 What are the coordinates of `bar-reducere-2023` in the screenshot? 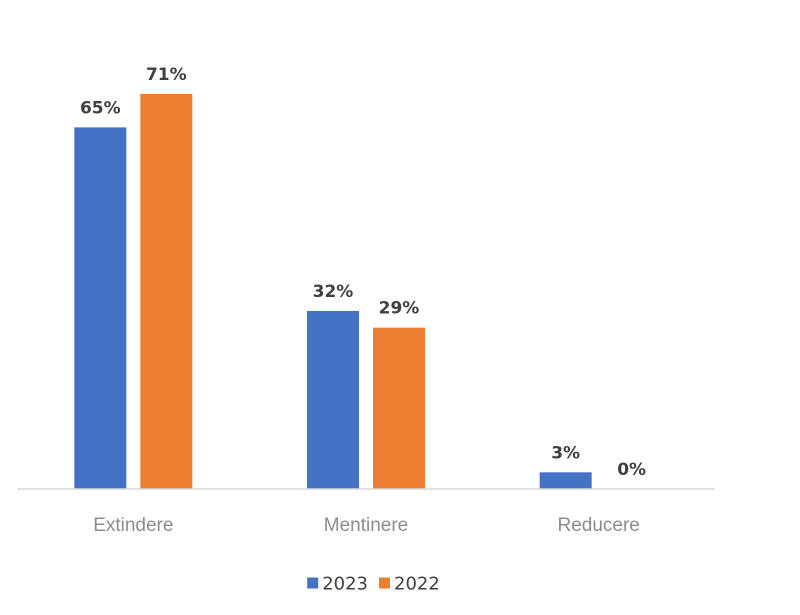 It's located at (565, 480).